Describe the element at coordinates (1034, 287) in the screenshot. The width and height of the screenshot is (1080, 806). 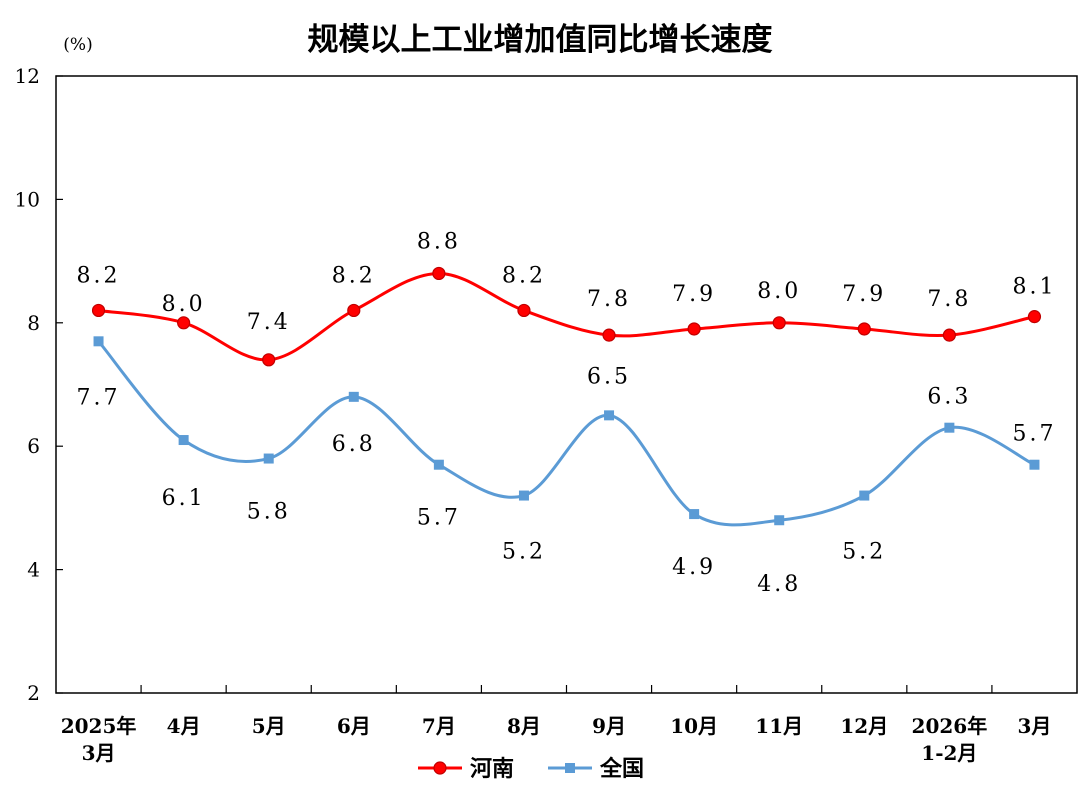
I see `data-label: 8.1` at that location.